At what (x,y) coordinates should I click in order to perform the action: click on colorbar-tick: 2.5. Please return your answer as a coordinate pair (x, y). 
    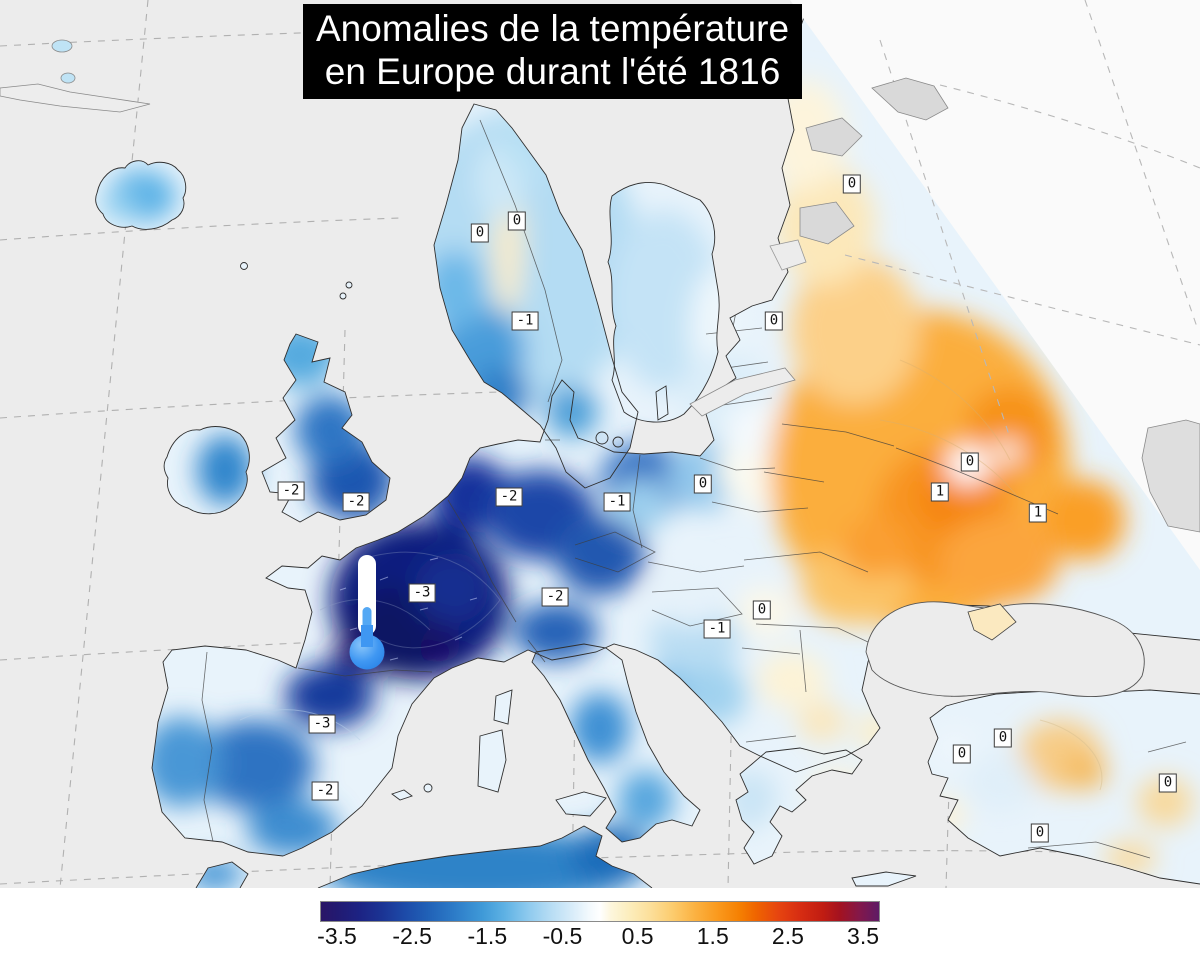
    Looking at the image, I should click on (787, 936).